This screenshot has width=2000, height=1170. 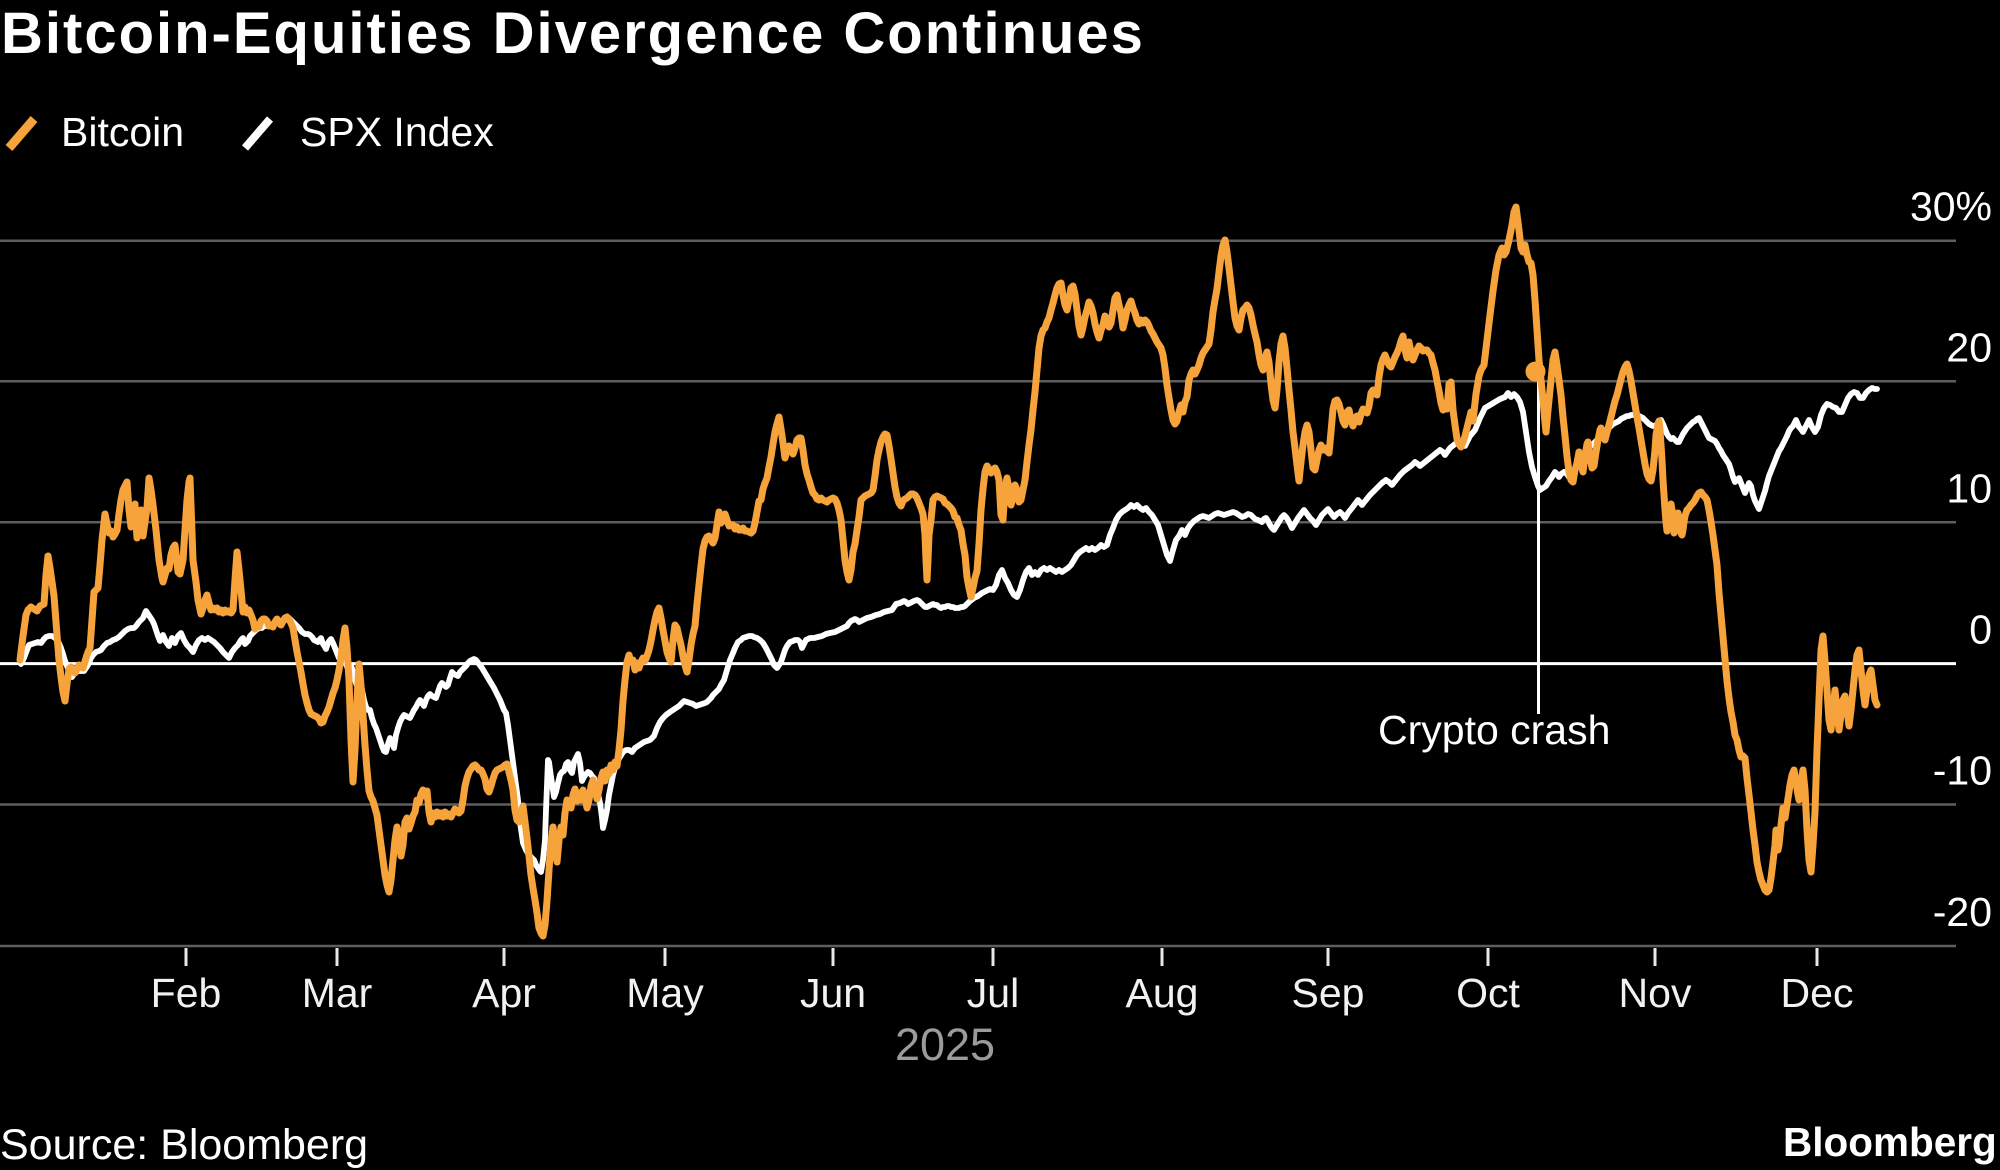 What do you see at coordinates (1980, 630) in the screenshot?
I see `svg-text: 0` at bounding box center [1980, 630].